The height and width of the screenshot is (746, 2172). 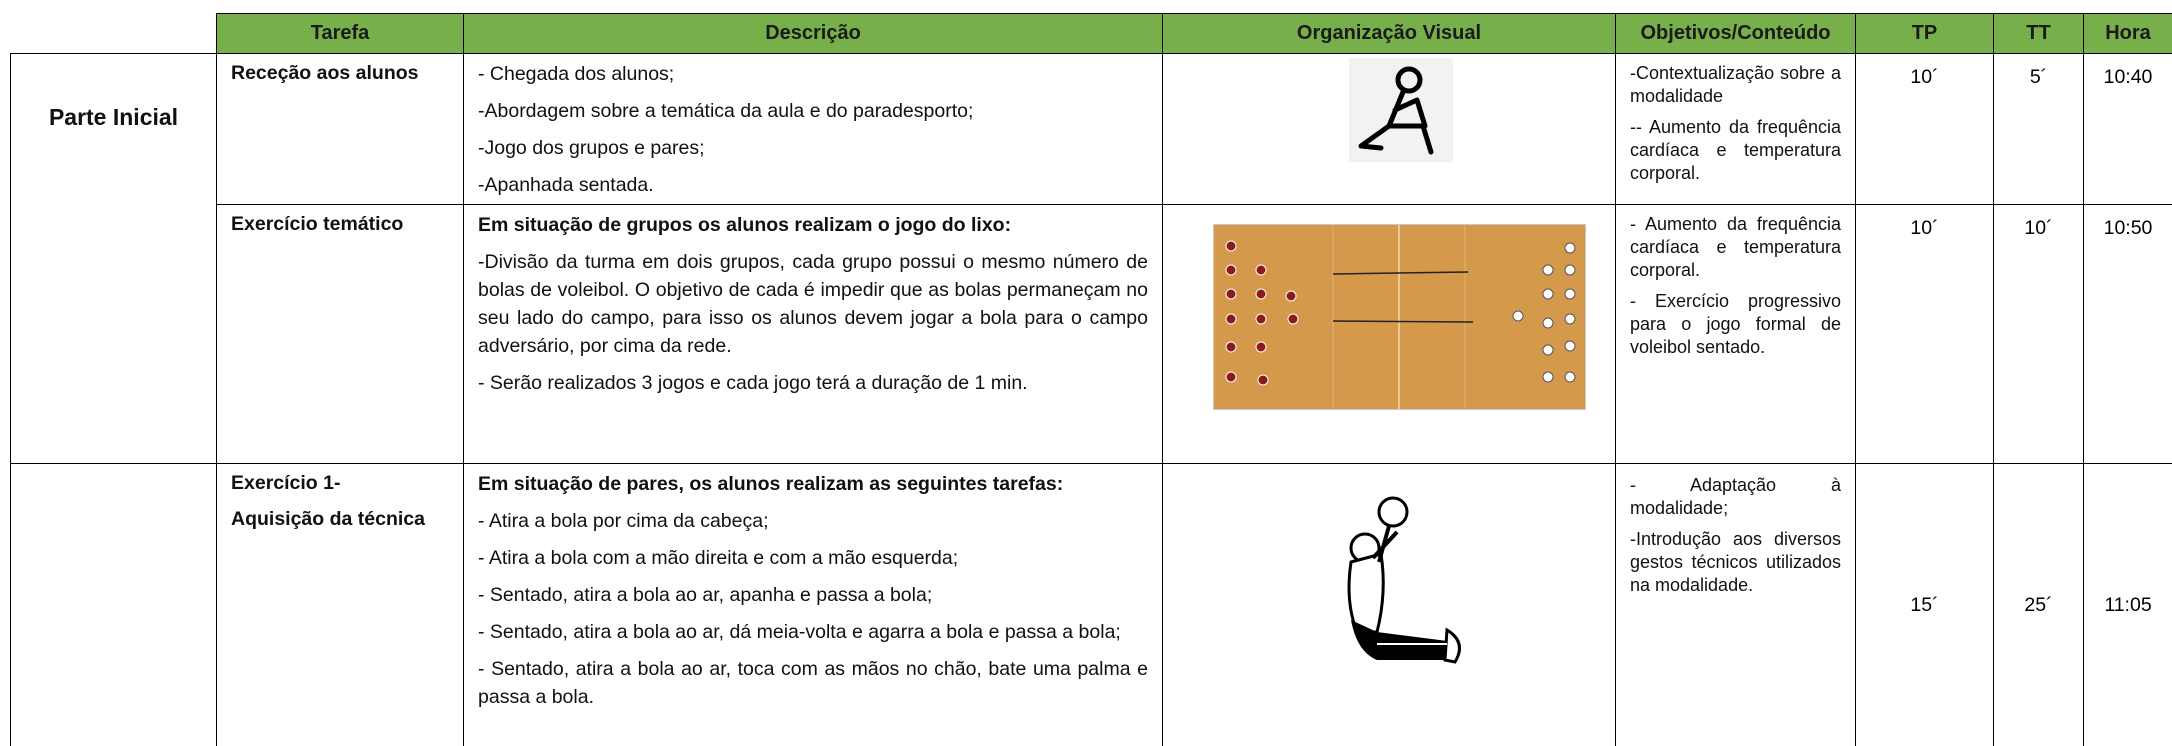 What do you see at coordinates (340, 334) in the screenshot?
I see `task-cell: Exercício temático` at bounding box center [340, 334].